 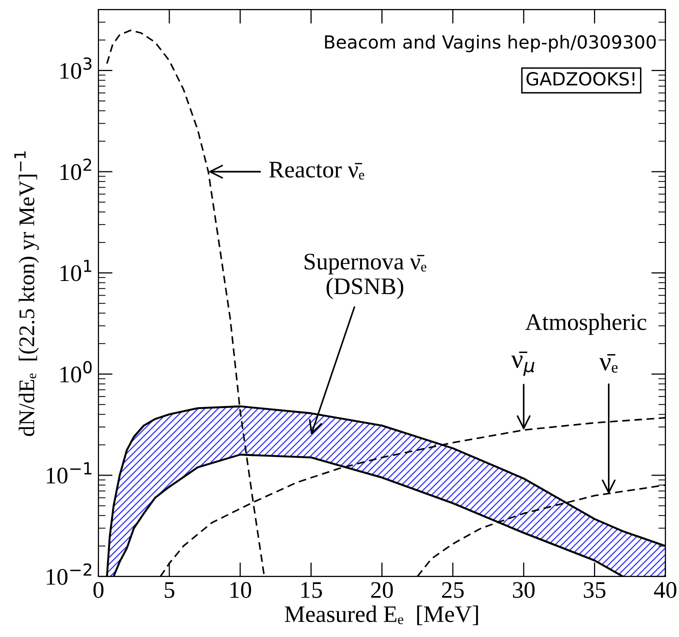 What do you see at coordinates (381, 616) in the screenshot?
I see `x-axis-title: Measured Eₑ [MeV]` at bounding box center [381, 616].